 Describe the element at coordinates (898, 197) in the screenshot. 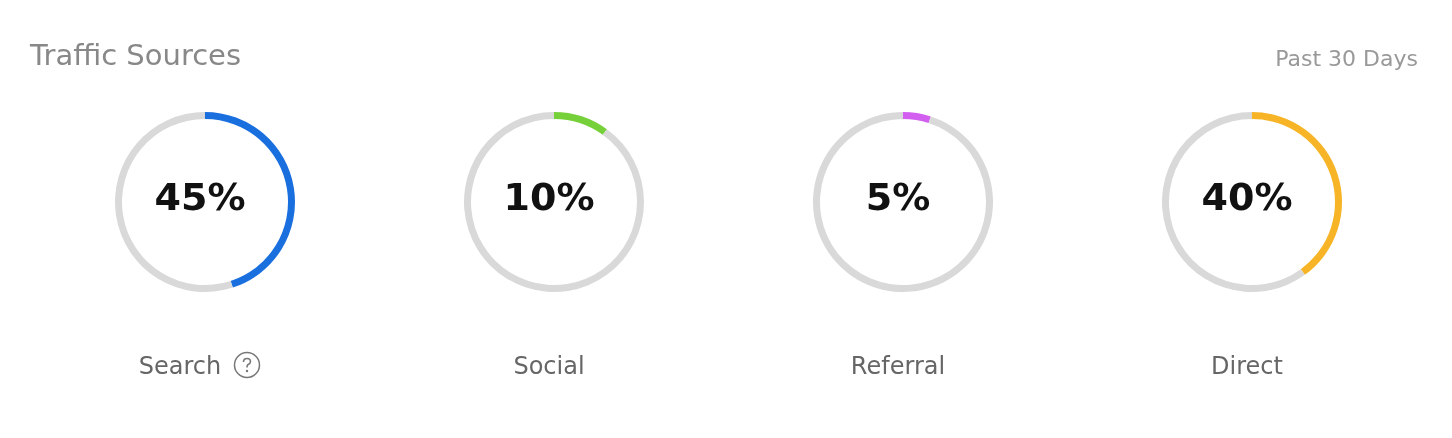

I see `text: 5%` at that location.